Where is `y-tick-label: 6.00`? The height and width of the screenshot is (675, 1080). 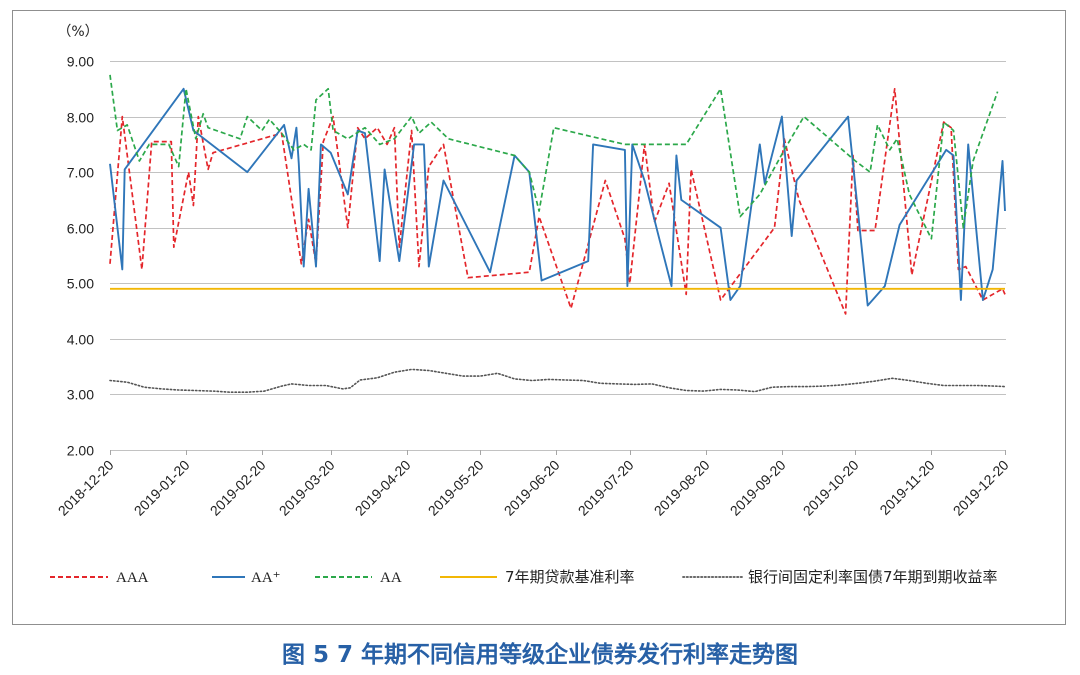
y-tick-label: 6.00 is located at coordinates (80, 229).